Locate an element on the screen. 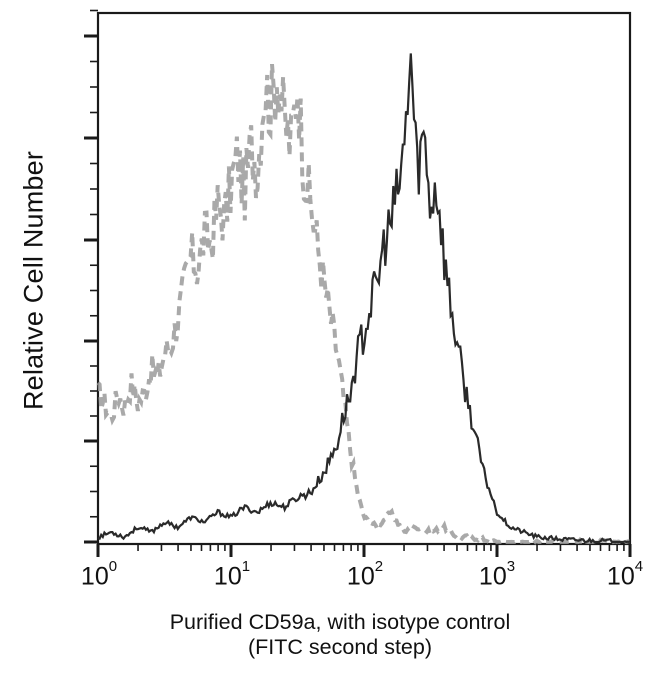  x-tick-label-10e3: 10³ is located at coordinates (497, 574).